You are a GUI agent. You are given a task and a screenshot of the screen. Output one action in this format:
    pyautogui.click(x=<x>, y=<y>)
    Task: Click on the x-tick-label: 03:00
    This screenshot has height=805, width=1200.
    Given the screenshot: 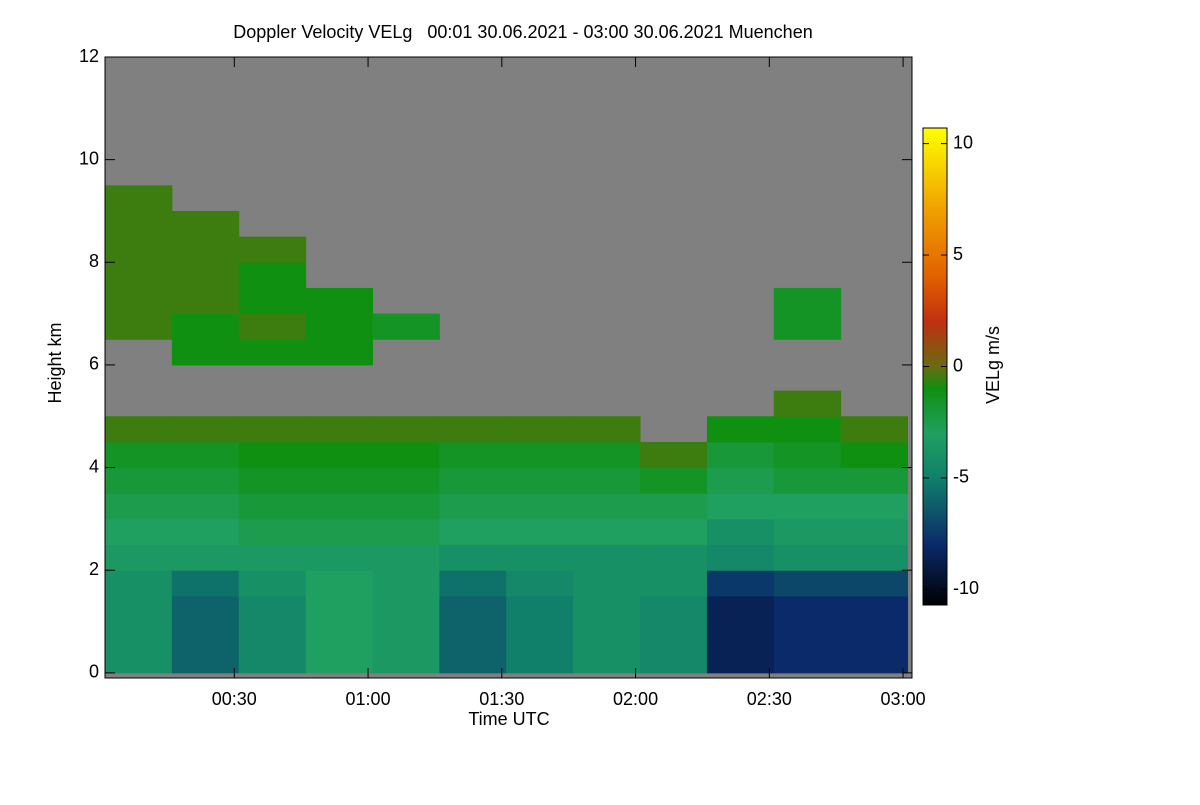 What is the action you would take?
    pyautogui.click(x=903, y=699)
    